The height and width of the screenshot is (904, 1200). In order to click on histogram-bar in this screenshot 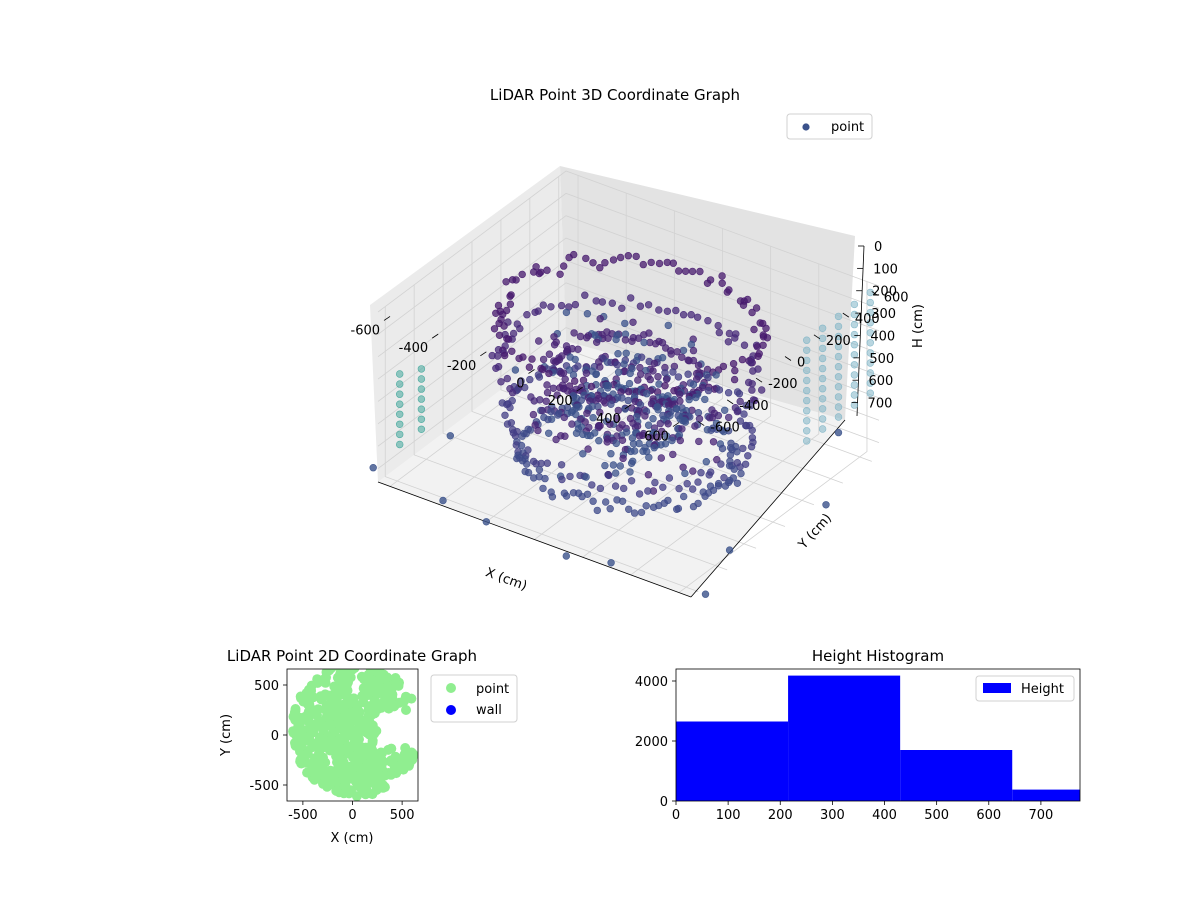, I will do `click(1046, 795)`.